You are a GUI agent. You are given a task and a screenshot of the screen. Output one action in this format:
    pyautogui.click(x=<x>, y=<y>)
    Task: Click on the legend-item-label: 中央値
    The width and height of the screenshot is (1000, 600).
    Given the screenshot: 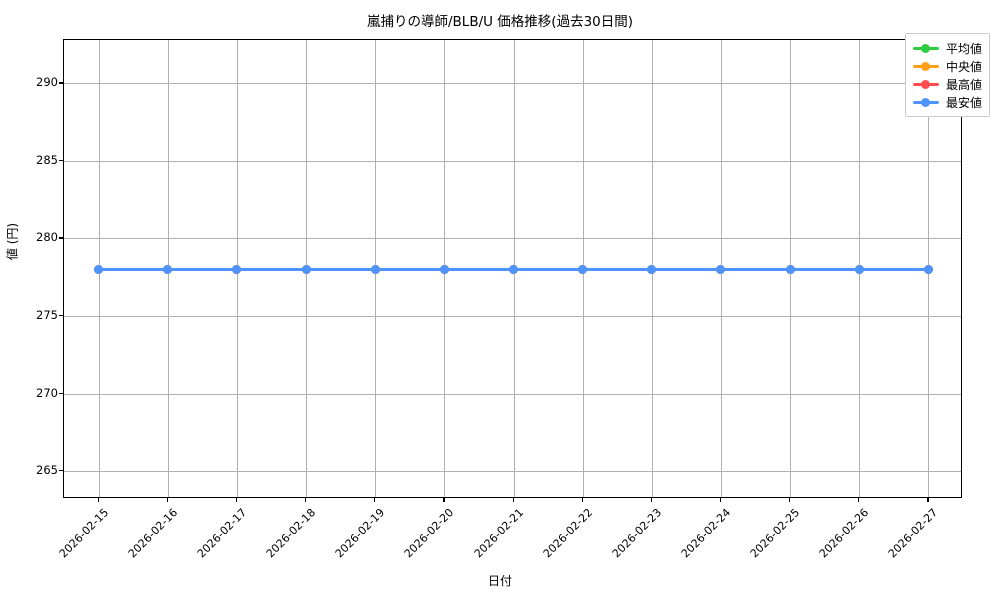 What is the action you would take?
    pyautogui.click(x=963, y=66)
    